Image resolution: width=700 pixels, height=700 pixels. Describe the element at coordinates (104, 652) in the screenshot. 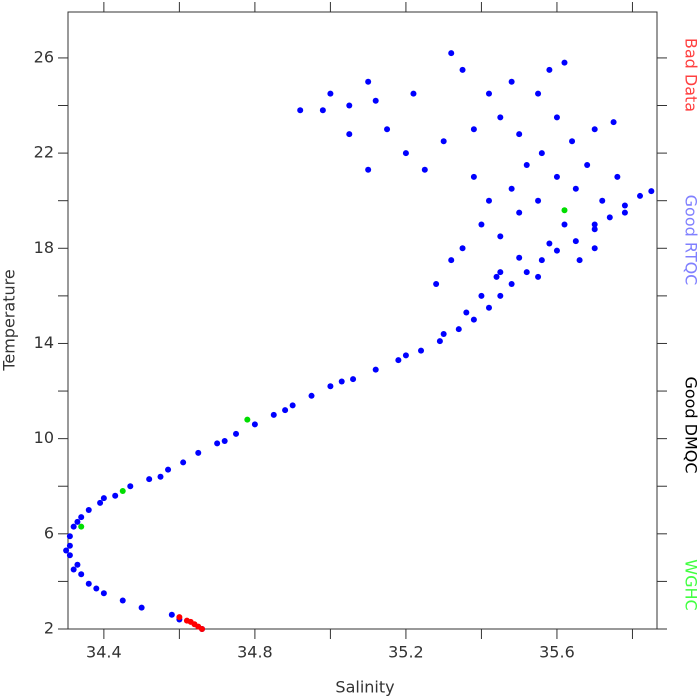

I see `x-tick-label: 34.4` at that location.